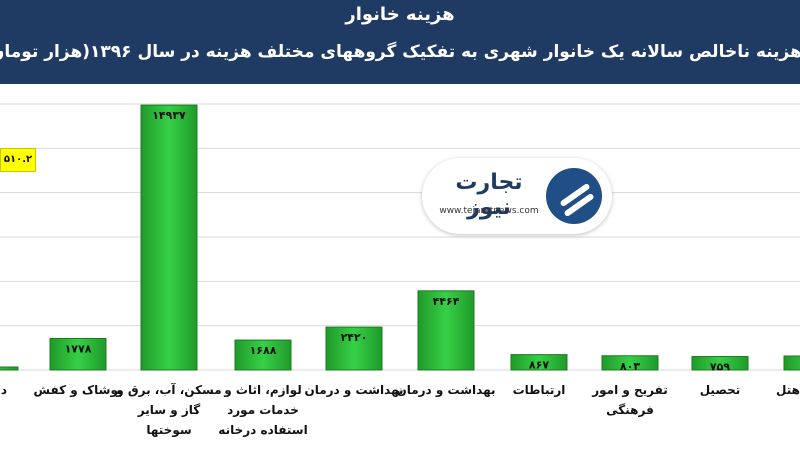 This screenshot has width=800, height=449. Describe the element at coordinates (78, 390) in the screenshot. I see `category-label: پوشاک و کفش` at that location.